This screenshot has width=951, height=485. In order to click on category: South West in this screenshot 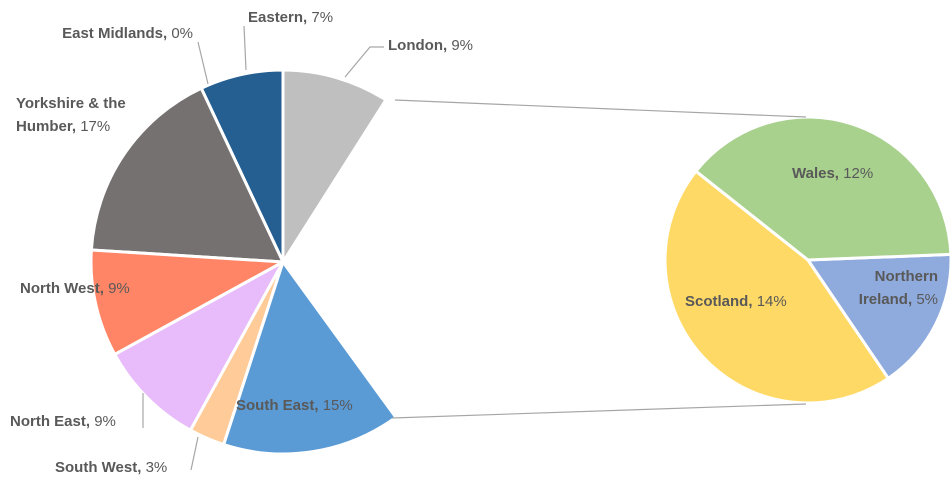, I will do `click(98, 467)`.